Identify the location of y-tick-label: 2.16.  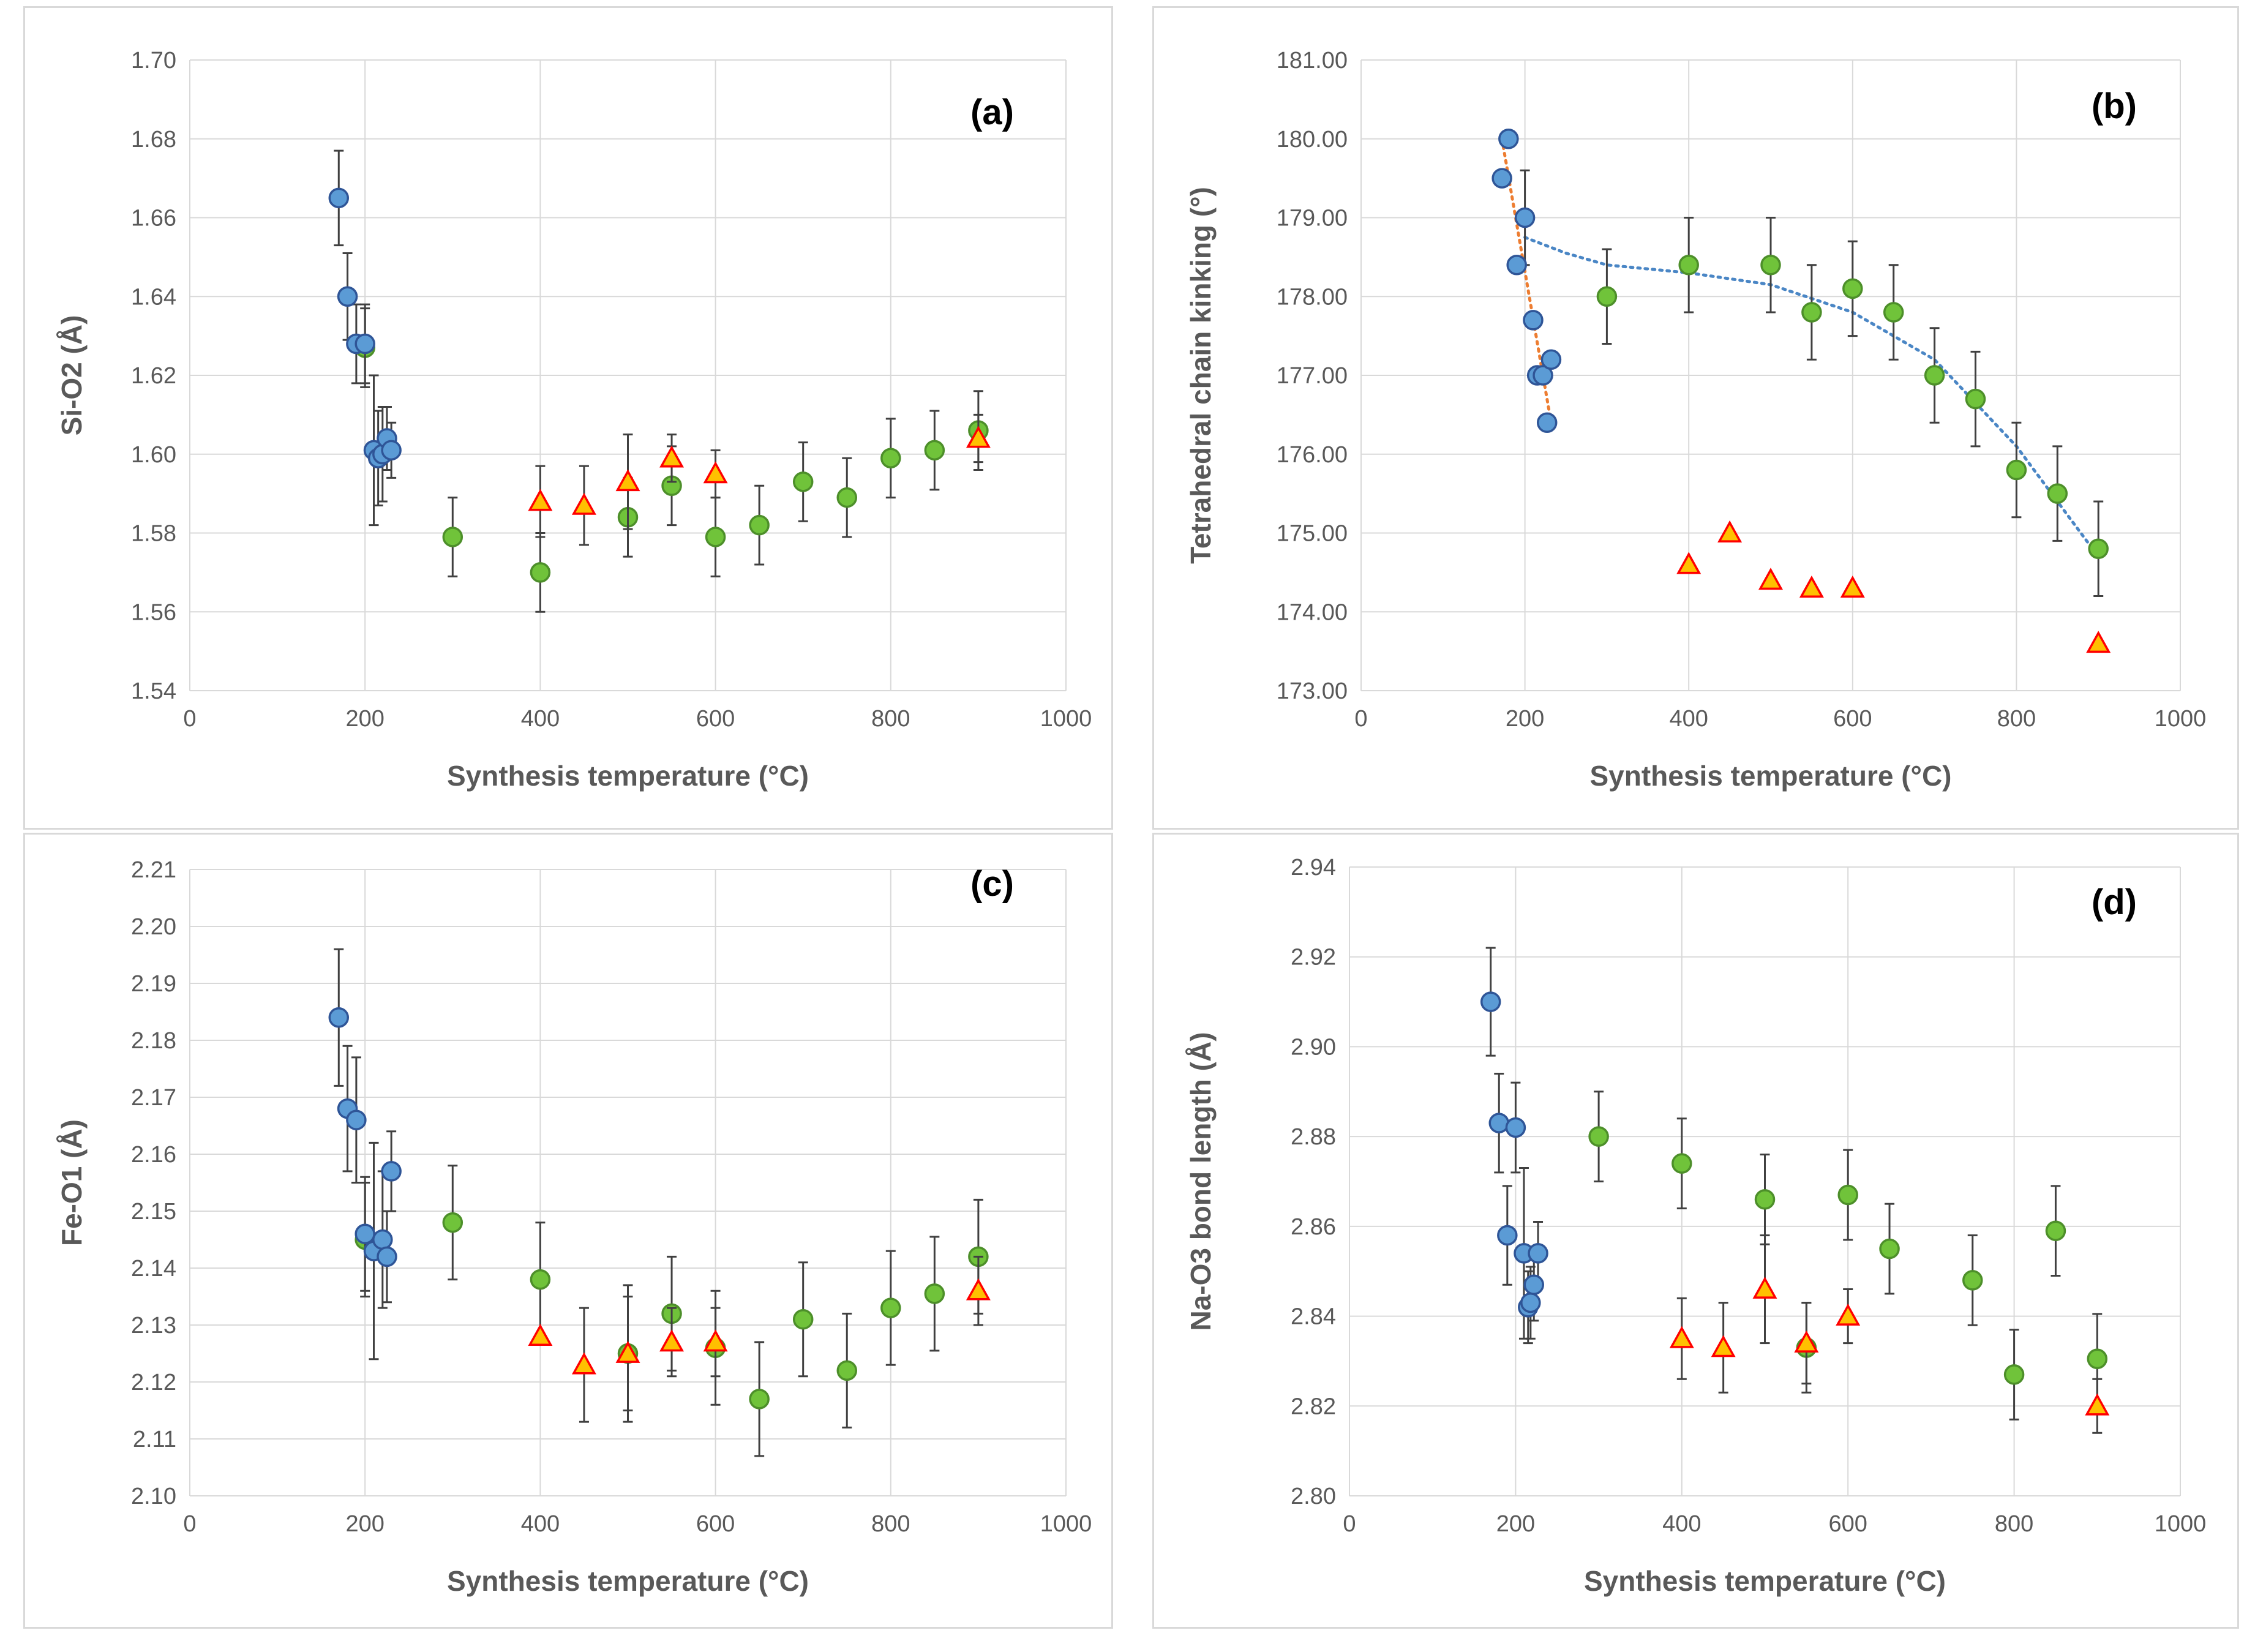
(153, 1155).